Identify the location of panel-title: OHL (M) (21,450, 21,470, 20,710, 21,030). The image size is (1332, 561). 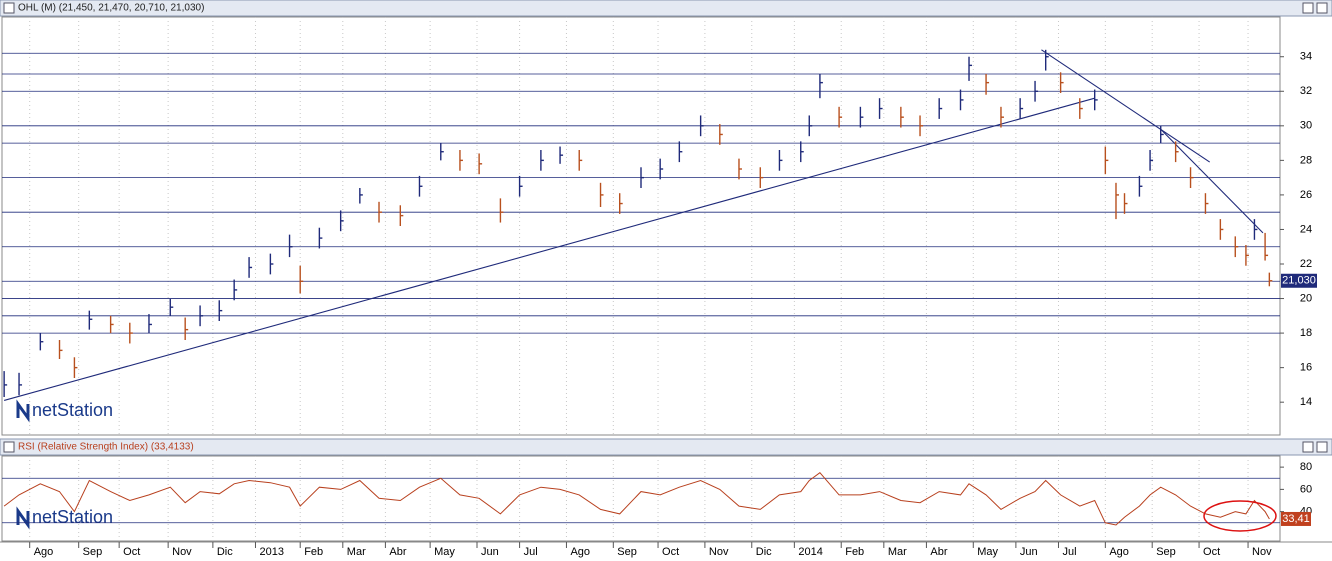
(111, 8).